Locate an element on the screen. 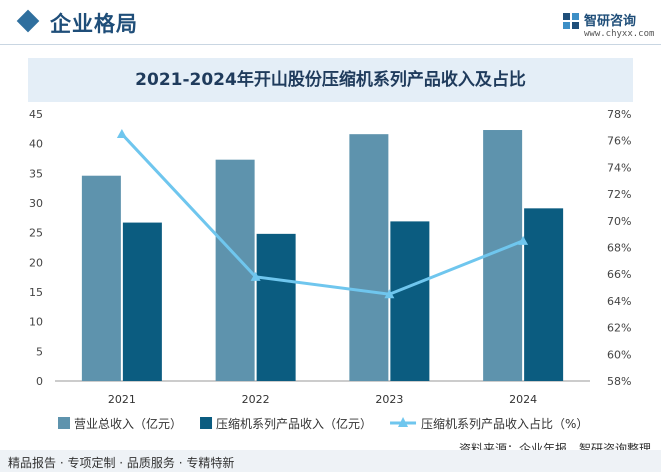 Image resolution: width=661 pixels, height=472 pixels. footer-tagline: 精品报告 · 专项定制 · 品质服务 · 专精特新 is located at coordinates (121, 463).